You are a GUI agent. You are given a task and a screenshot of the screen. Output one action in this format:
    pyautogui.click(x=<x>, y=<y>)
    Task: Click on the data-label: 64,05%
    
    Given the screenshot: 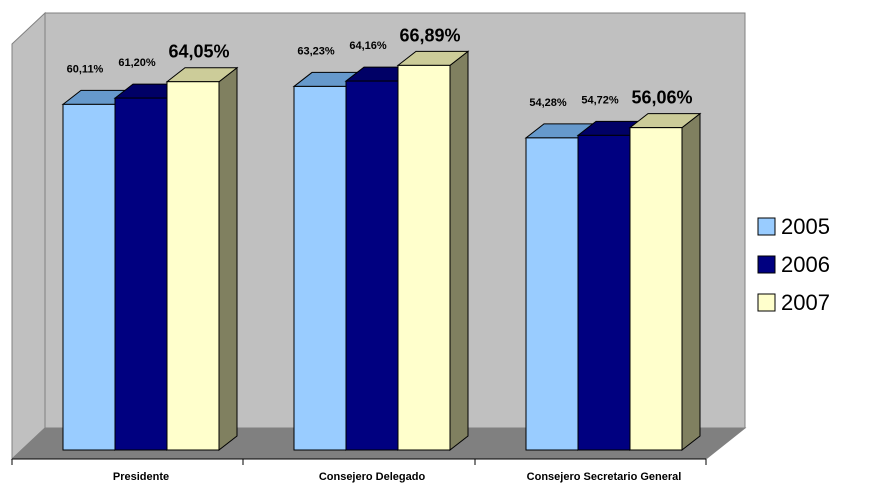 What is the action you would take?
    pyautogui.click(x=198, y=52)
    